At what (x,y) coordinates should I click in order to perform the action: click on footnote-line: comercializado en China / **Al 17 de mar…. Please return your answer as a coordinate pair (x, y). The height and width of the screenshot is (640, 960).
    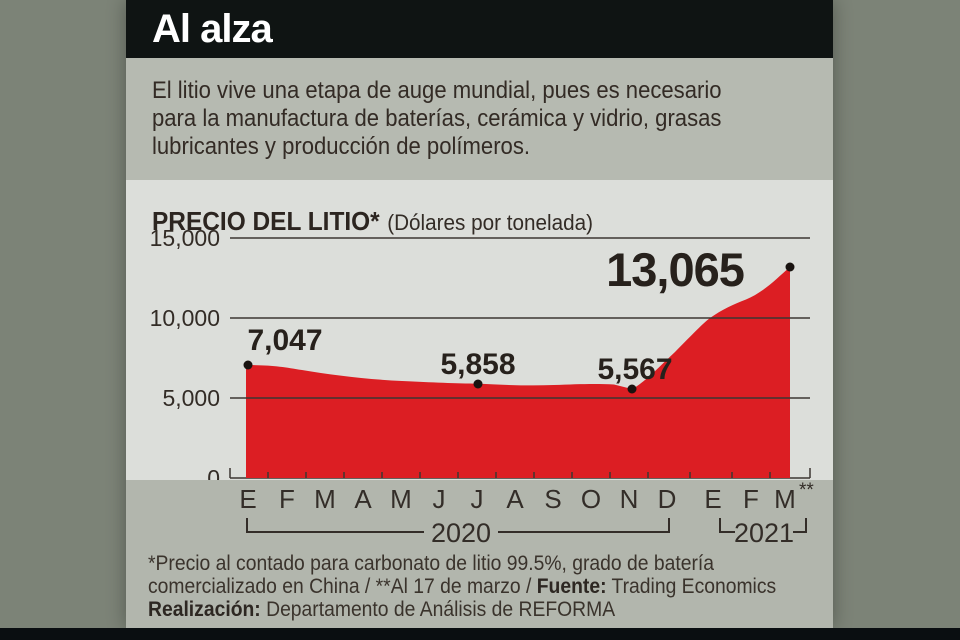
    Looking at the image, I should click on (462, 586).